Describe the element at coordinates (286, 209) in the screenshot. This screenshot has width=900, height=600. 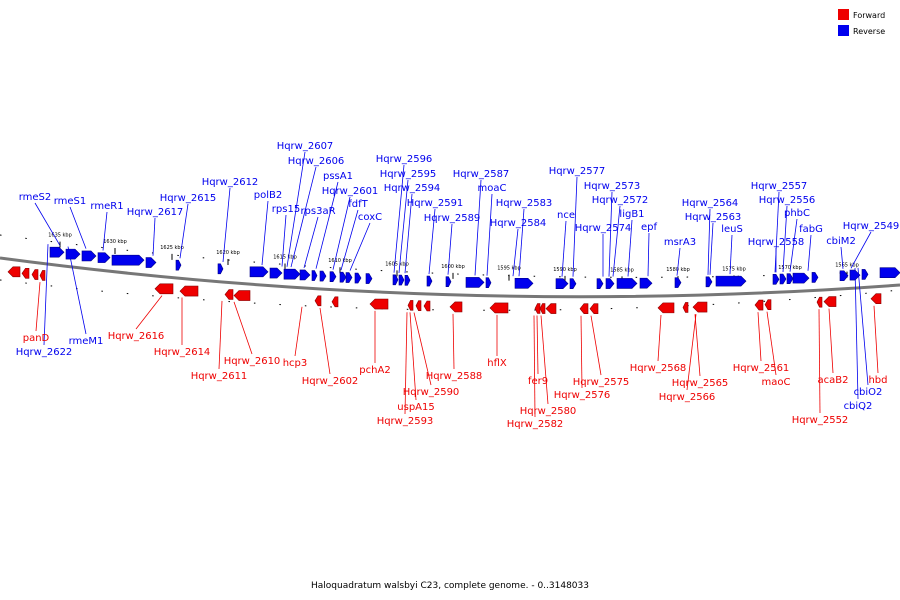
I see `gene-label-rps15: rps15` at that location.